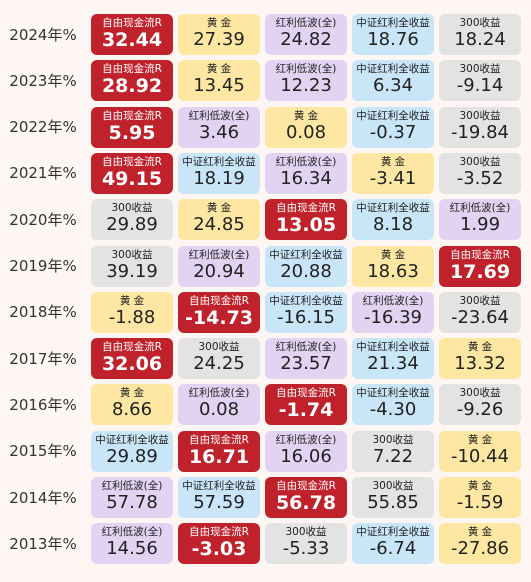 The height and width of the screenshot is (582, 531). What do you see at coordinates (132, 40) in the screenshot?
I see `return-value: 32.44` at bounding box center [132, 40].